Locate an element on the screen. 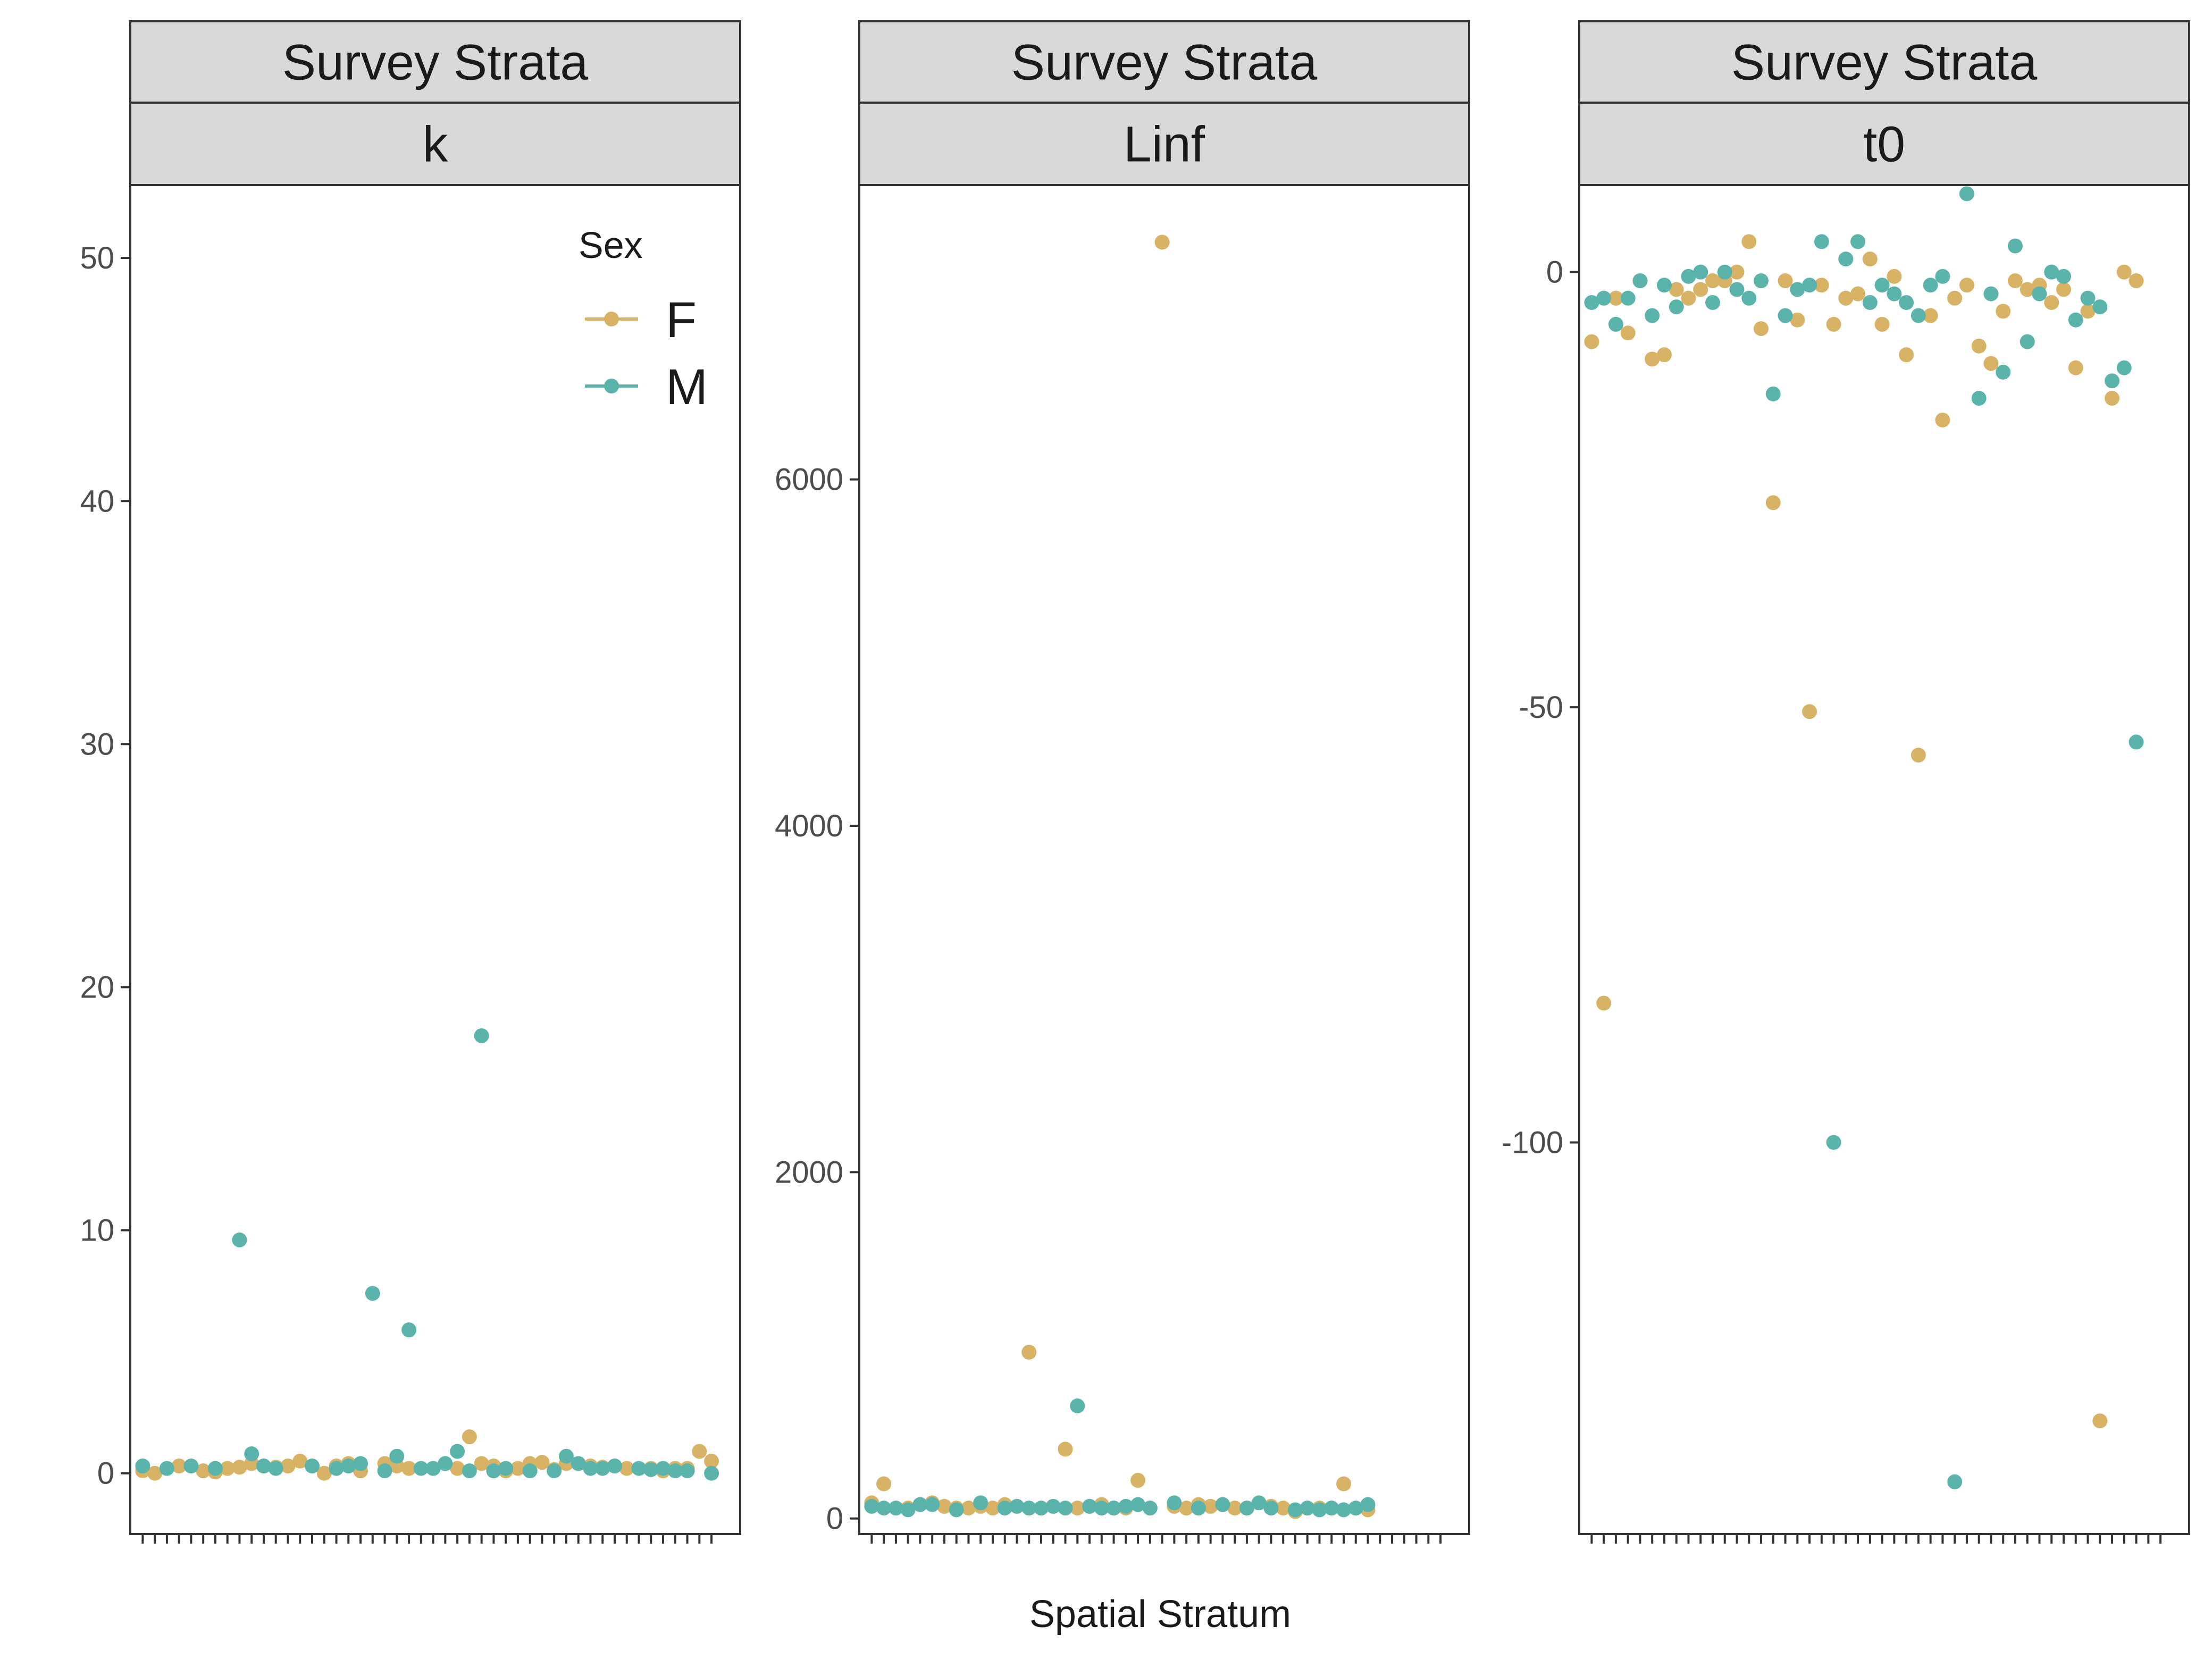 The image size is (2212, 1659). legend-entry-F: F is located at coordinates (641, 320).